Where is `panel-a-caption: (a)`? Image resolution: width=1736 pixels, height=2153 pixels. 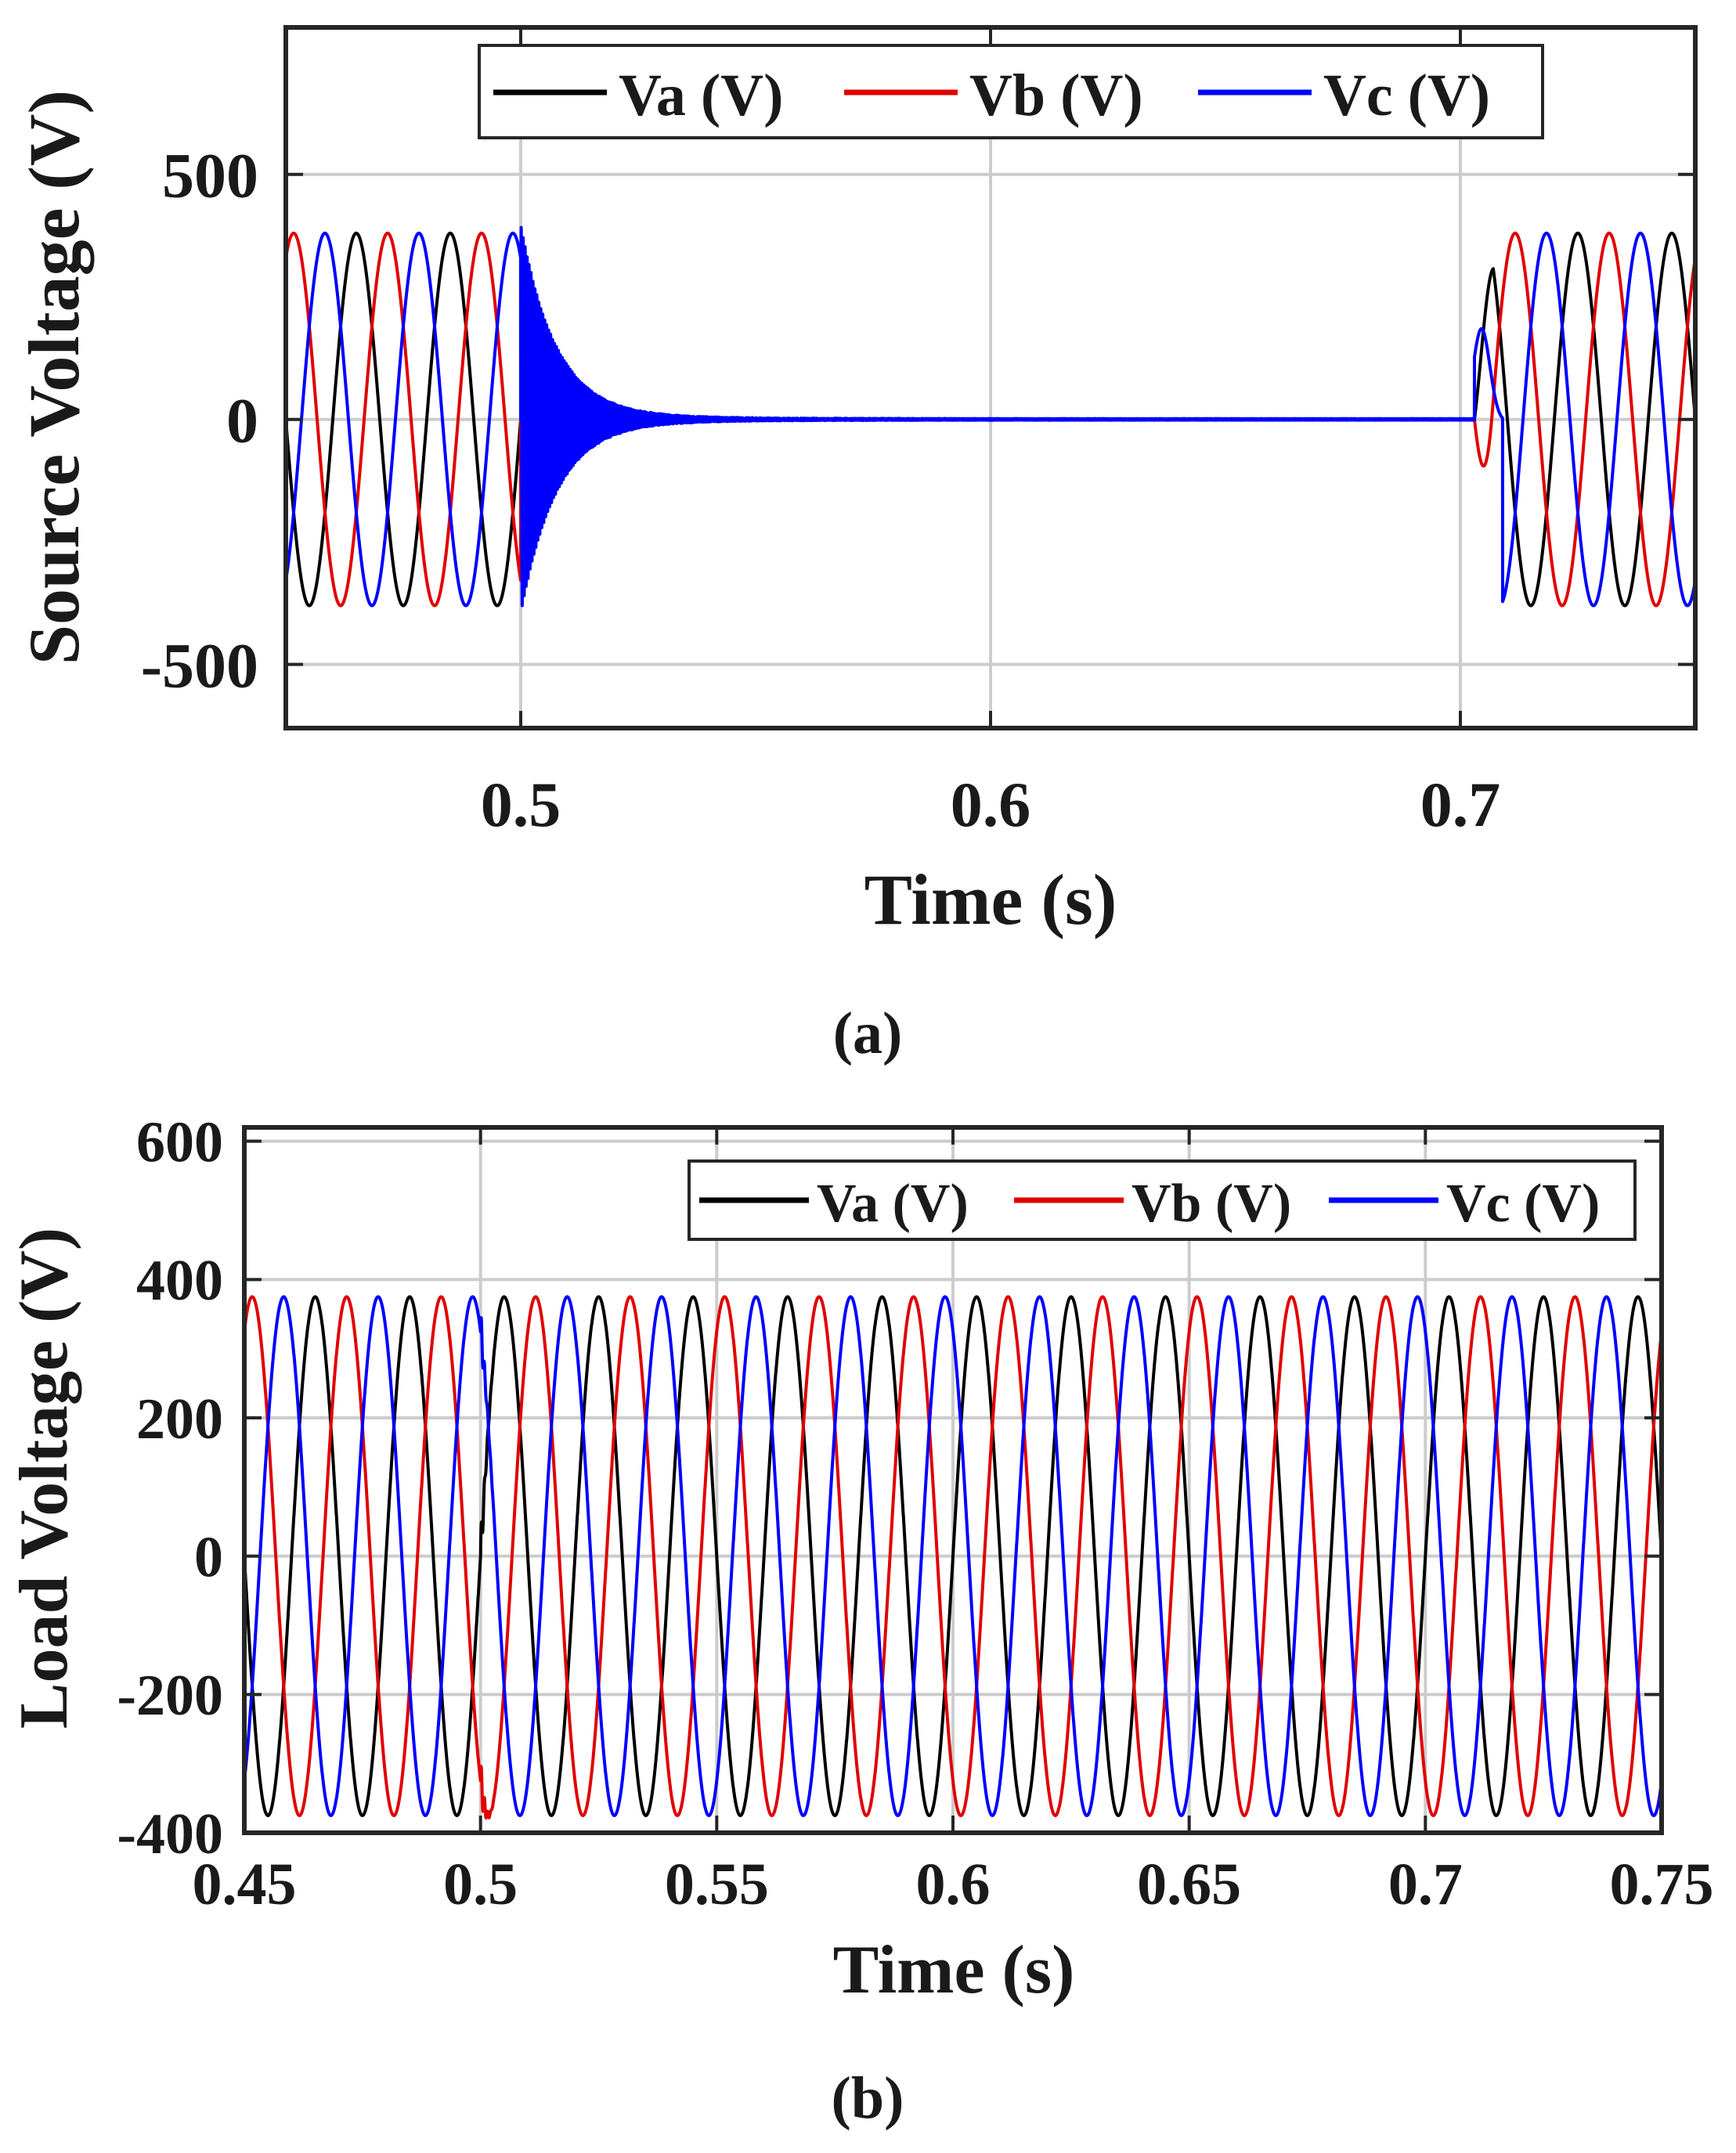 panel-a-caption: (a) is located at coordinates (868, 1034).